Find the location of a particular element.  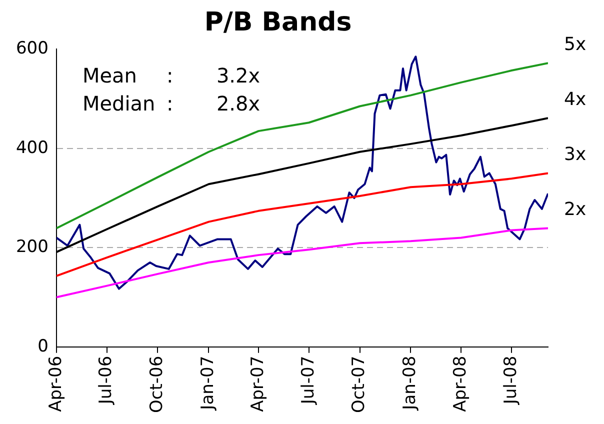

text: Mean : 3.2x is located at coordinates (171, 75).